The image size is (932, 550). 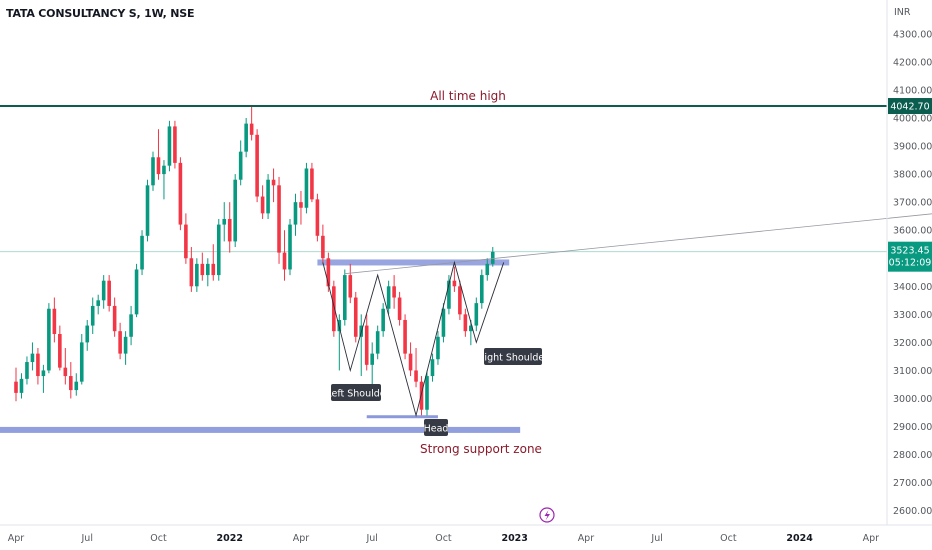 What do you see at coordinates (413, 262) in the screenshot?
I see `neckline-band` at bounding box center [413, 262].